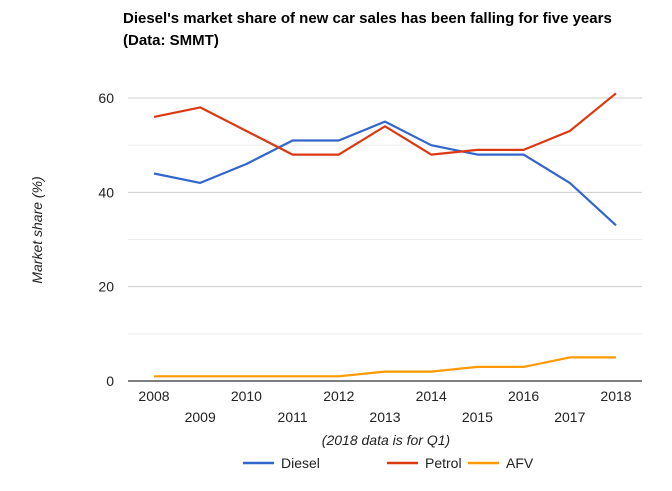 The image size is (672, 491). I want to click on y-tick-label: 40, so click(106, 192).